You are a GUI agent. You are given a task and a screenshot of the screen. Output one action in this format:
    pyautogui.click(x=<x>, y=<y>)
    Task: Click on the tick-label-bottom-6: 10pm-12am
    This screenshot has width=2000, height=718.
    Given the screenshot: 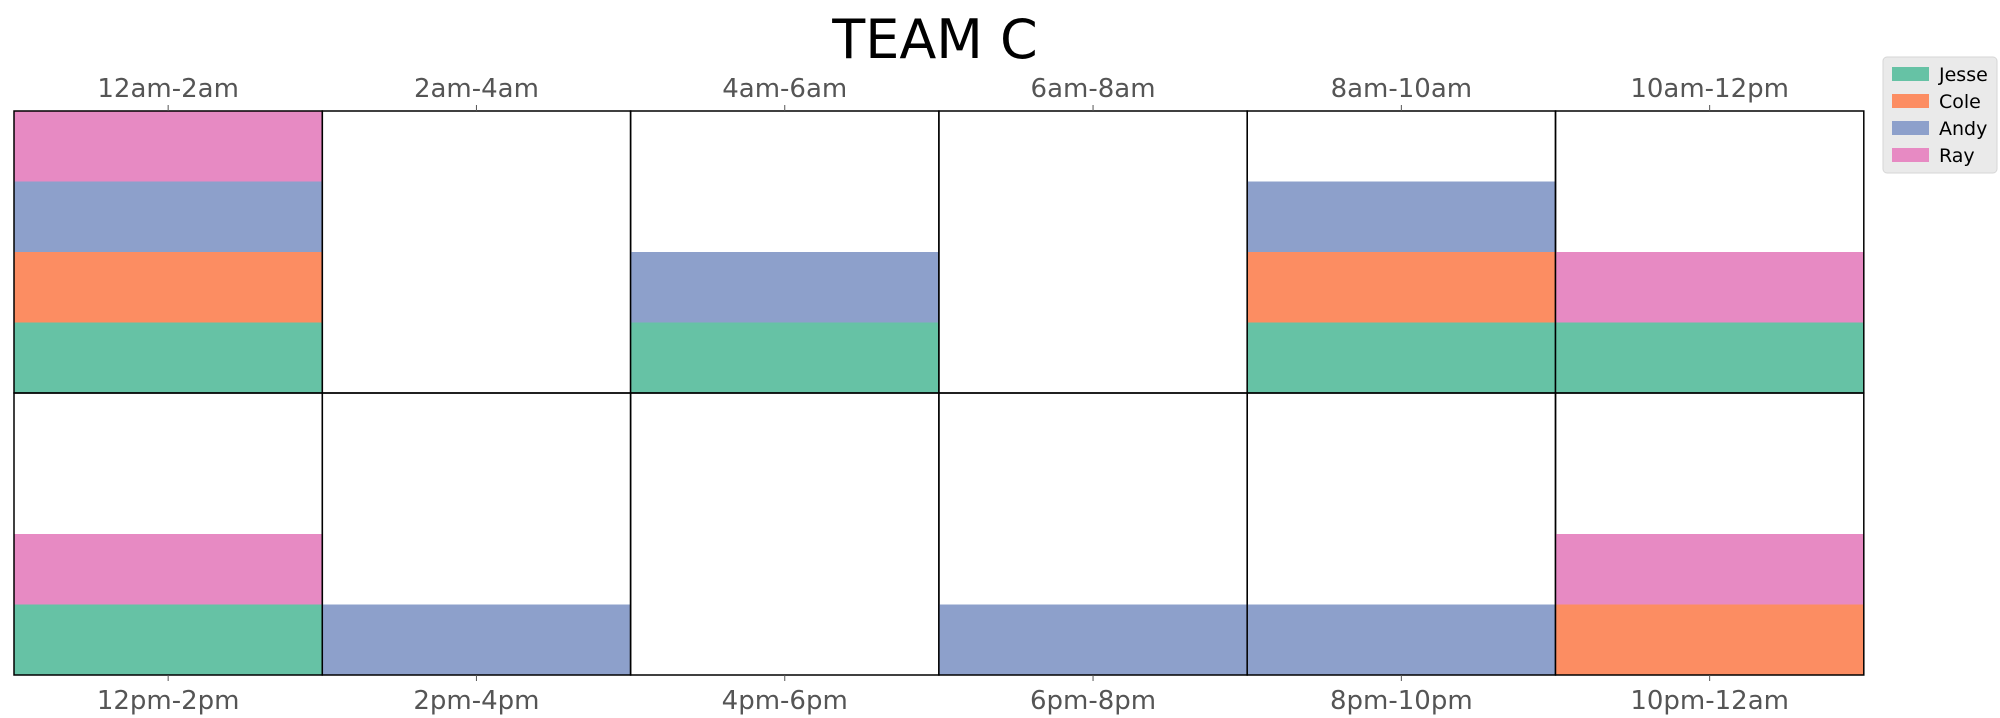 What is the action you would take?
    pyautogui.click(x=1709, y=701)
    